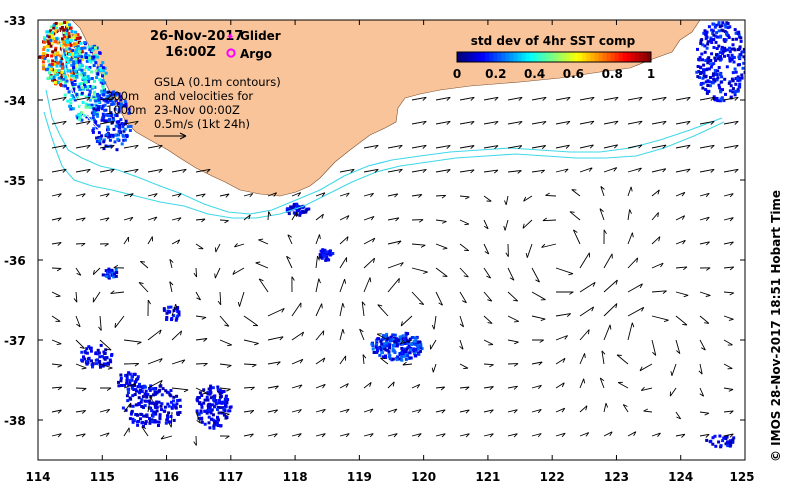  I want to click on colorbar-cell, so click(487, 57).